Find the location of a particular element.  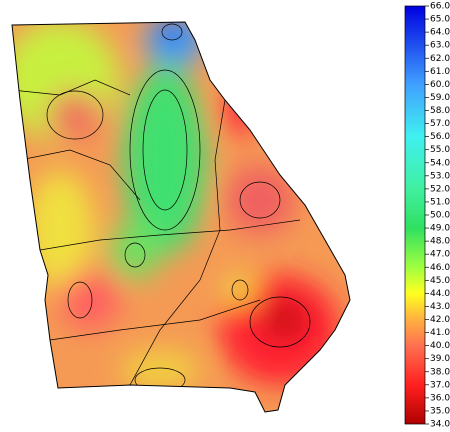

colorbar-tick-label: 65.0 is located at coordinates (440, 20).